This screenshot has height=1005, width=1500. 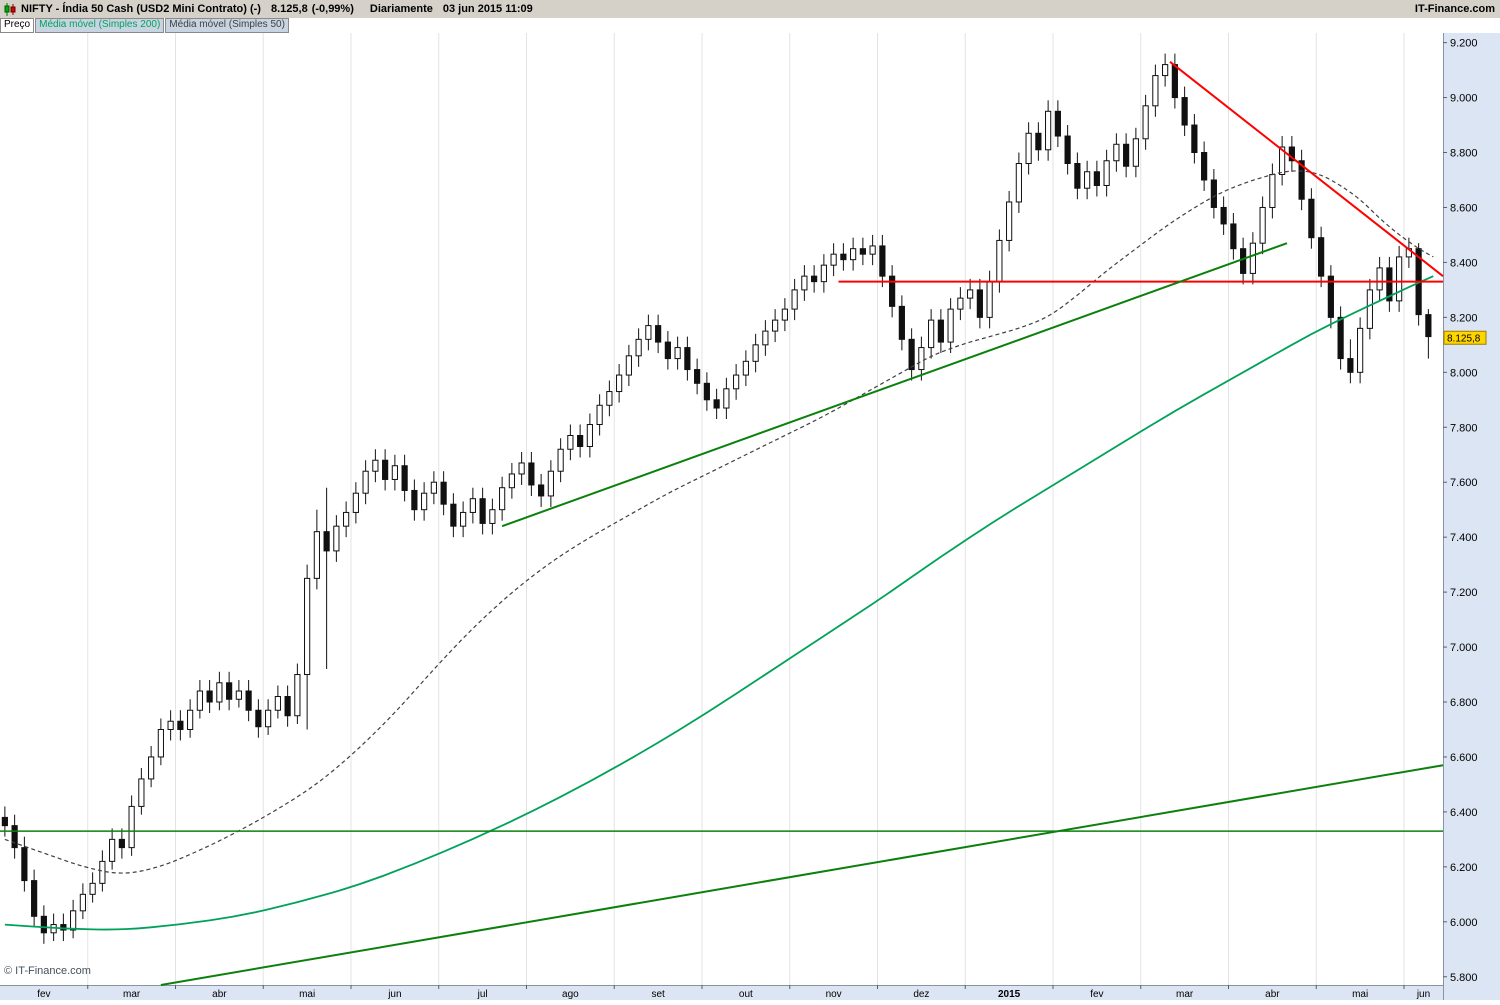 I want to click on svg-text: 2015, so click(x=1009, y=994).